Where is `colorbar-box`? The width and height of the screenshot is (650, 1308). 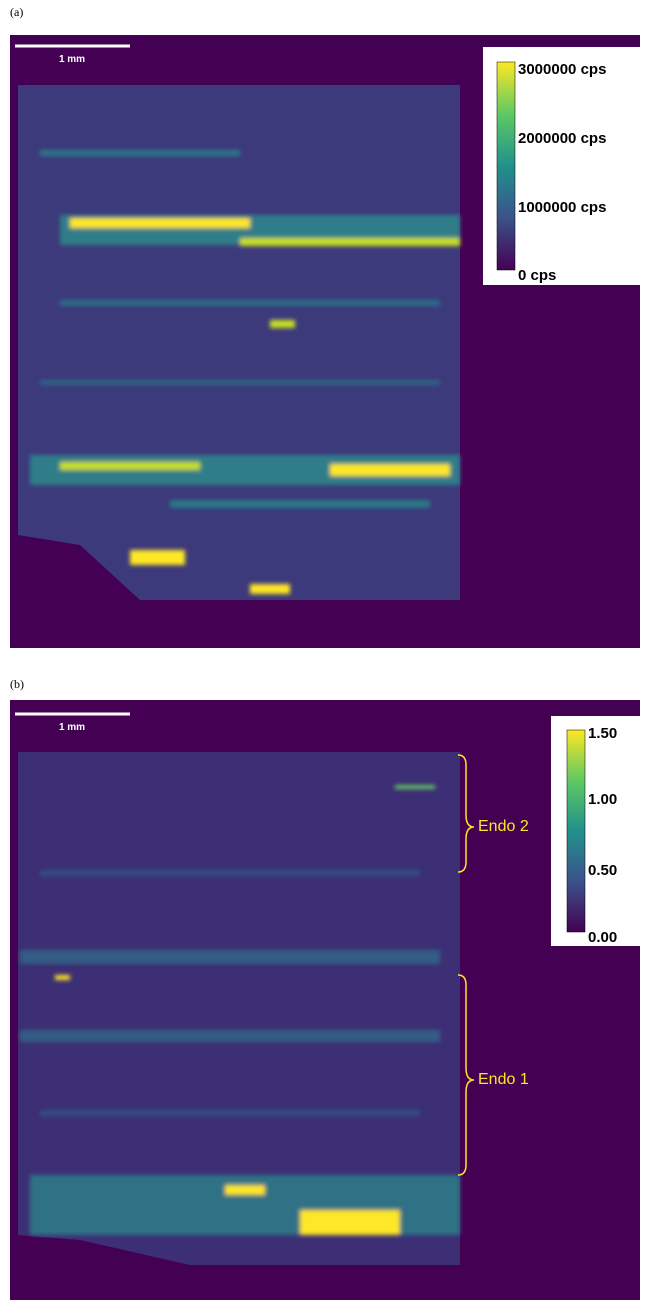 colorbar-box is located at coordinates (595, 831).